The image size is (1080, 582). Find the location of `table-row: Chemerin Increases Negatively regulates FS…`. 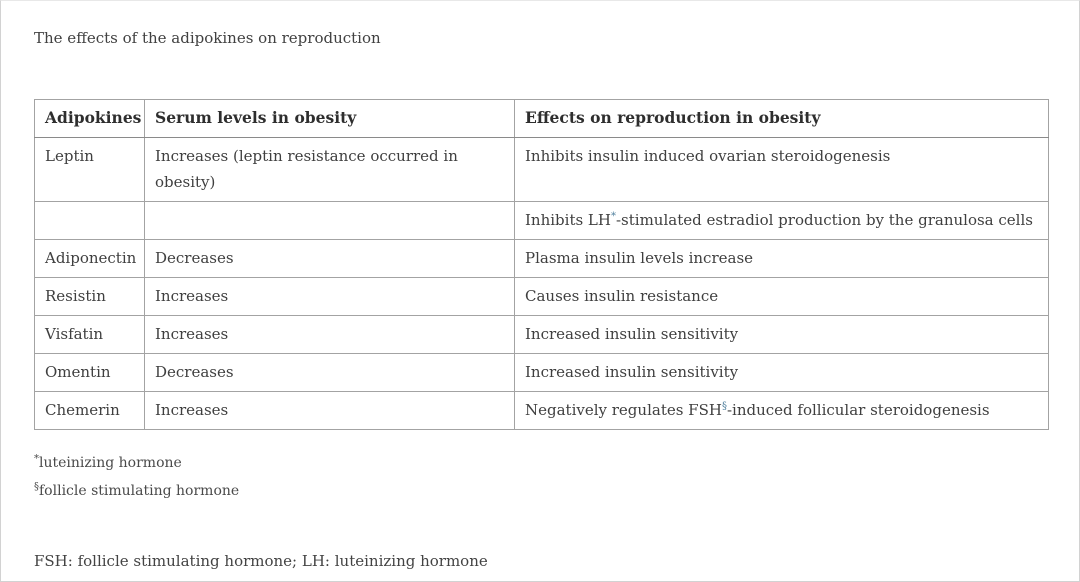

table-row: Chemerin Increases Negatively regulates FS… is located at coordinates (541, 410).